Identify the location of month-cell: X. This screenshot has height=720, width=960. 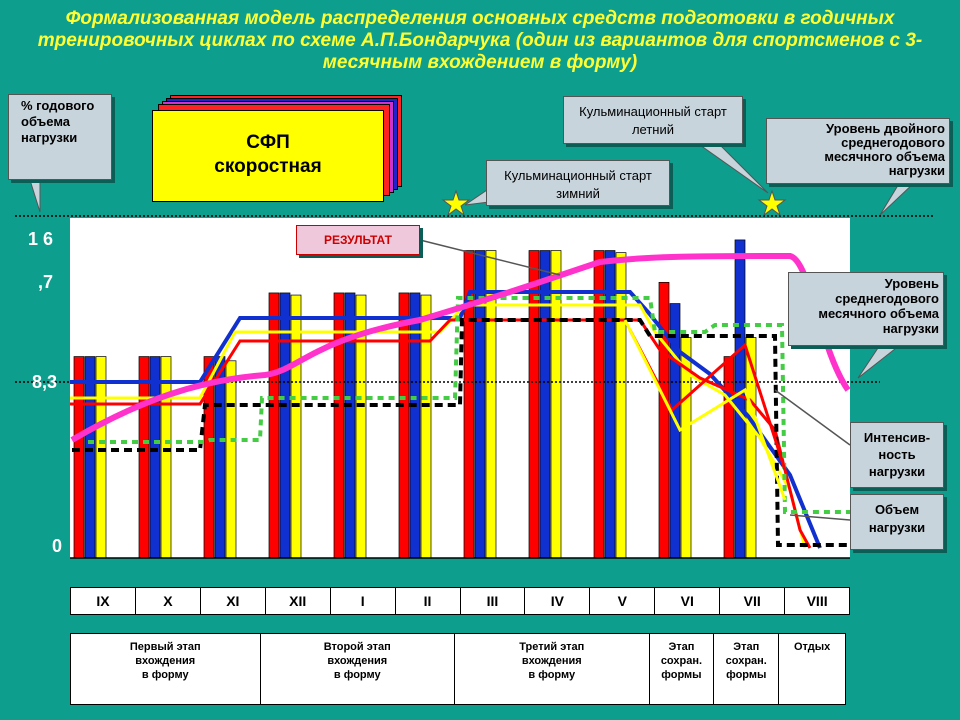
(168, 601).